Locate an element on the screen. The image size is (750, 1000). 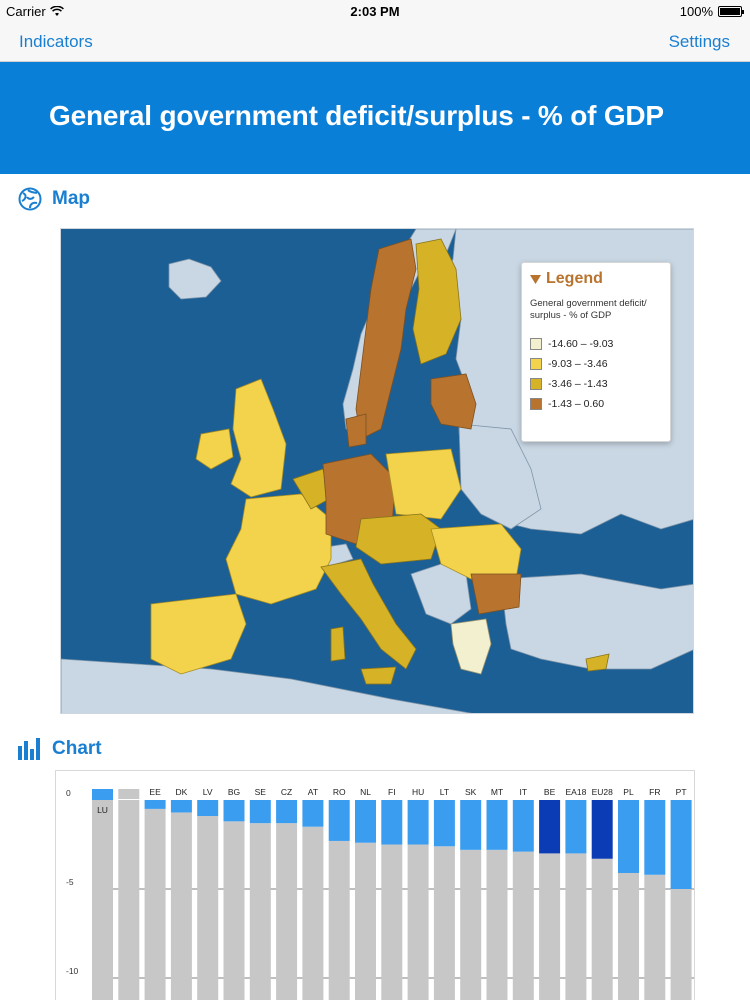
indicators-back-button: Indicators is located at coordinates (56, 41).